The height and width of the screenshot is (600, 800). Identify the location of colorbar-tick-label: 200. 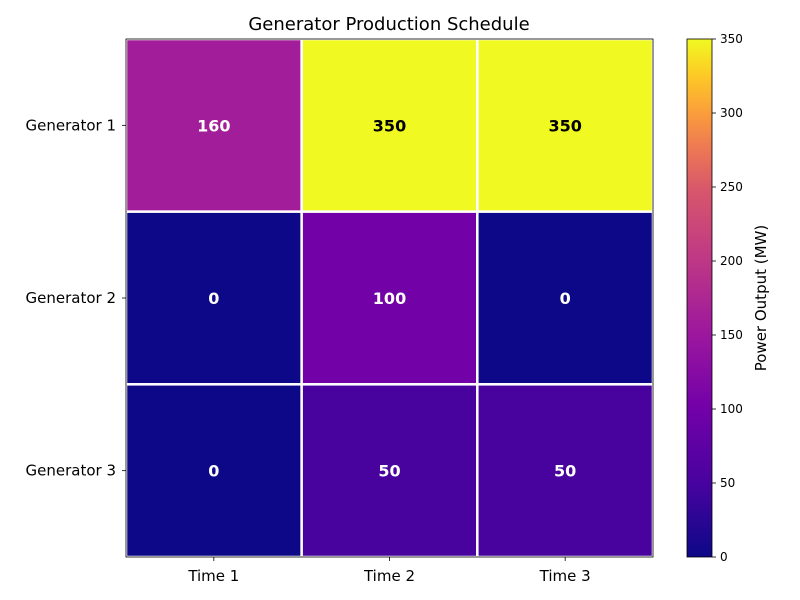
(731, 261).